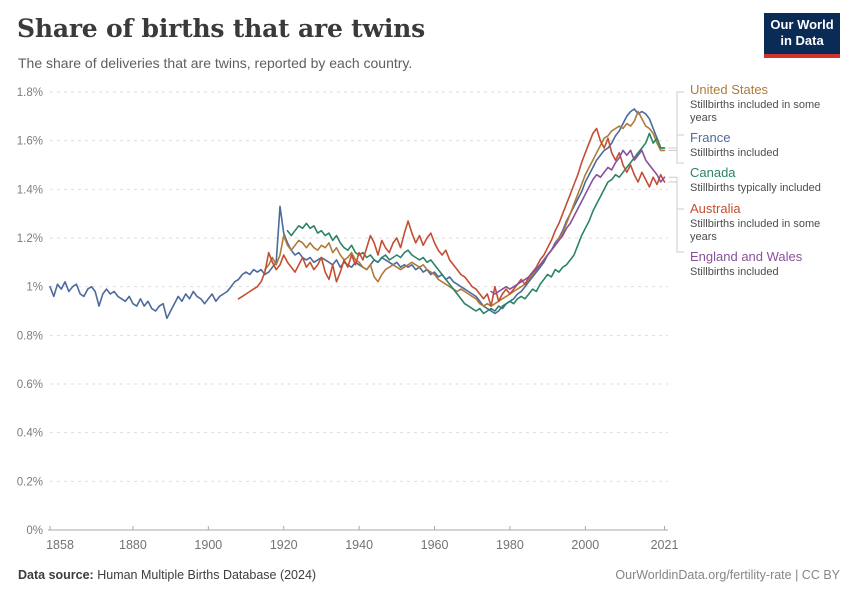  What do you see at coordinates (769, 145) in the screenshot?
I see `legend-item-france: France Stillbirths included` at bounding box center [769, 145].